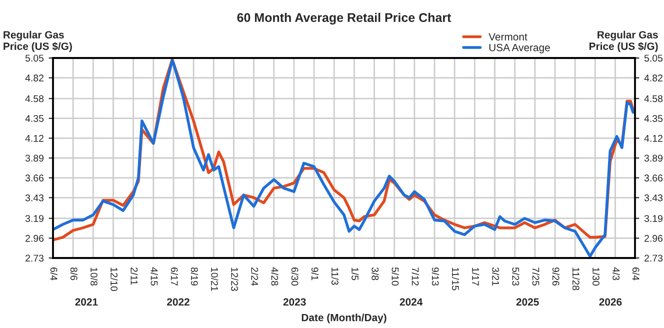  I want to click on y2-tick-label: 3.43, so click(653, 198).